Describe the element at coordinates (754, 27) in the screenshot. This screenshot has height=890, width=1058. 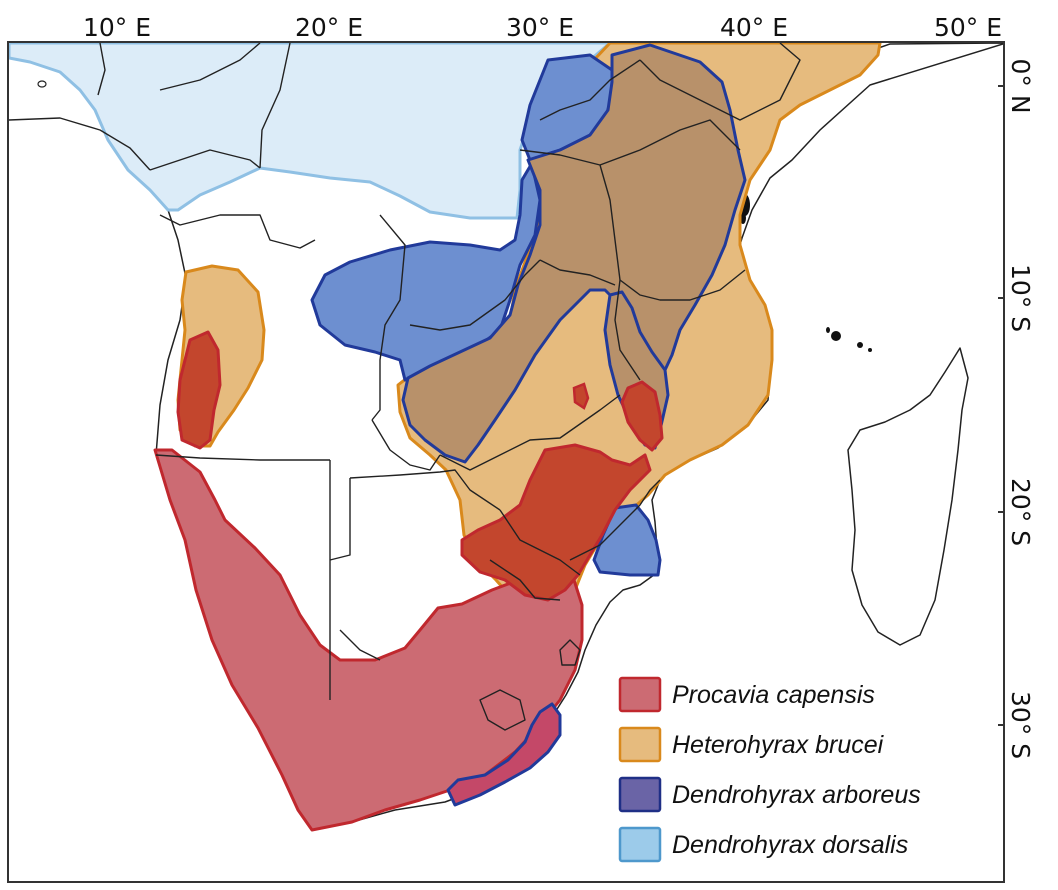
I see `longitude-tick-40e: 40° E` at that location.